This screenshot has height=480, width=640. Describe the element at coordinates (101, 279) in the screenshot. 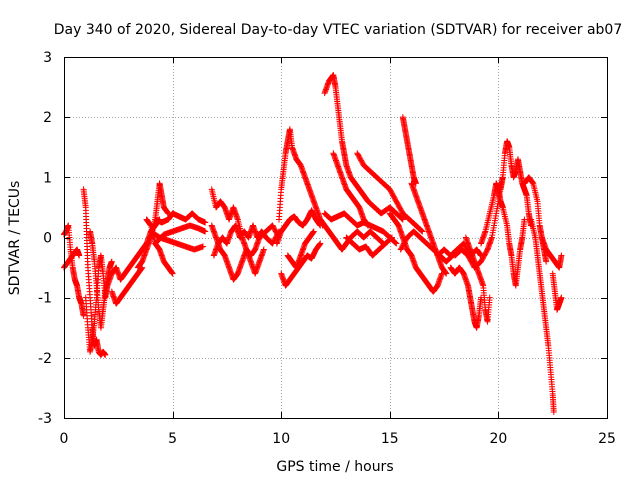

I see `data-series-t5` at that location.